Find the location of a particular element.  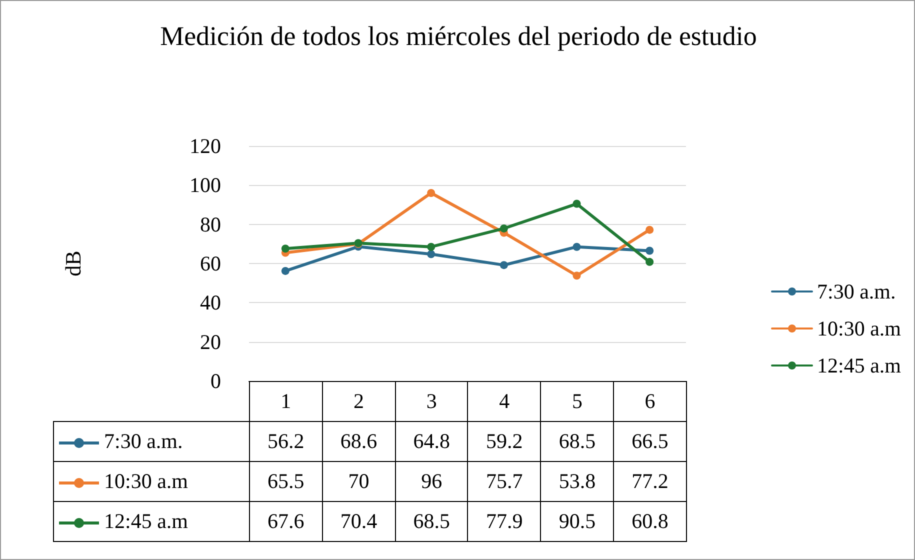

legend-label: 12:45 a.m is located at coordinates (859, 366).